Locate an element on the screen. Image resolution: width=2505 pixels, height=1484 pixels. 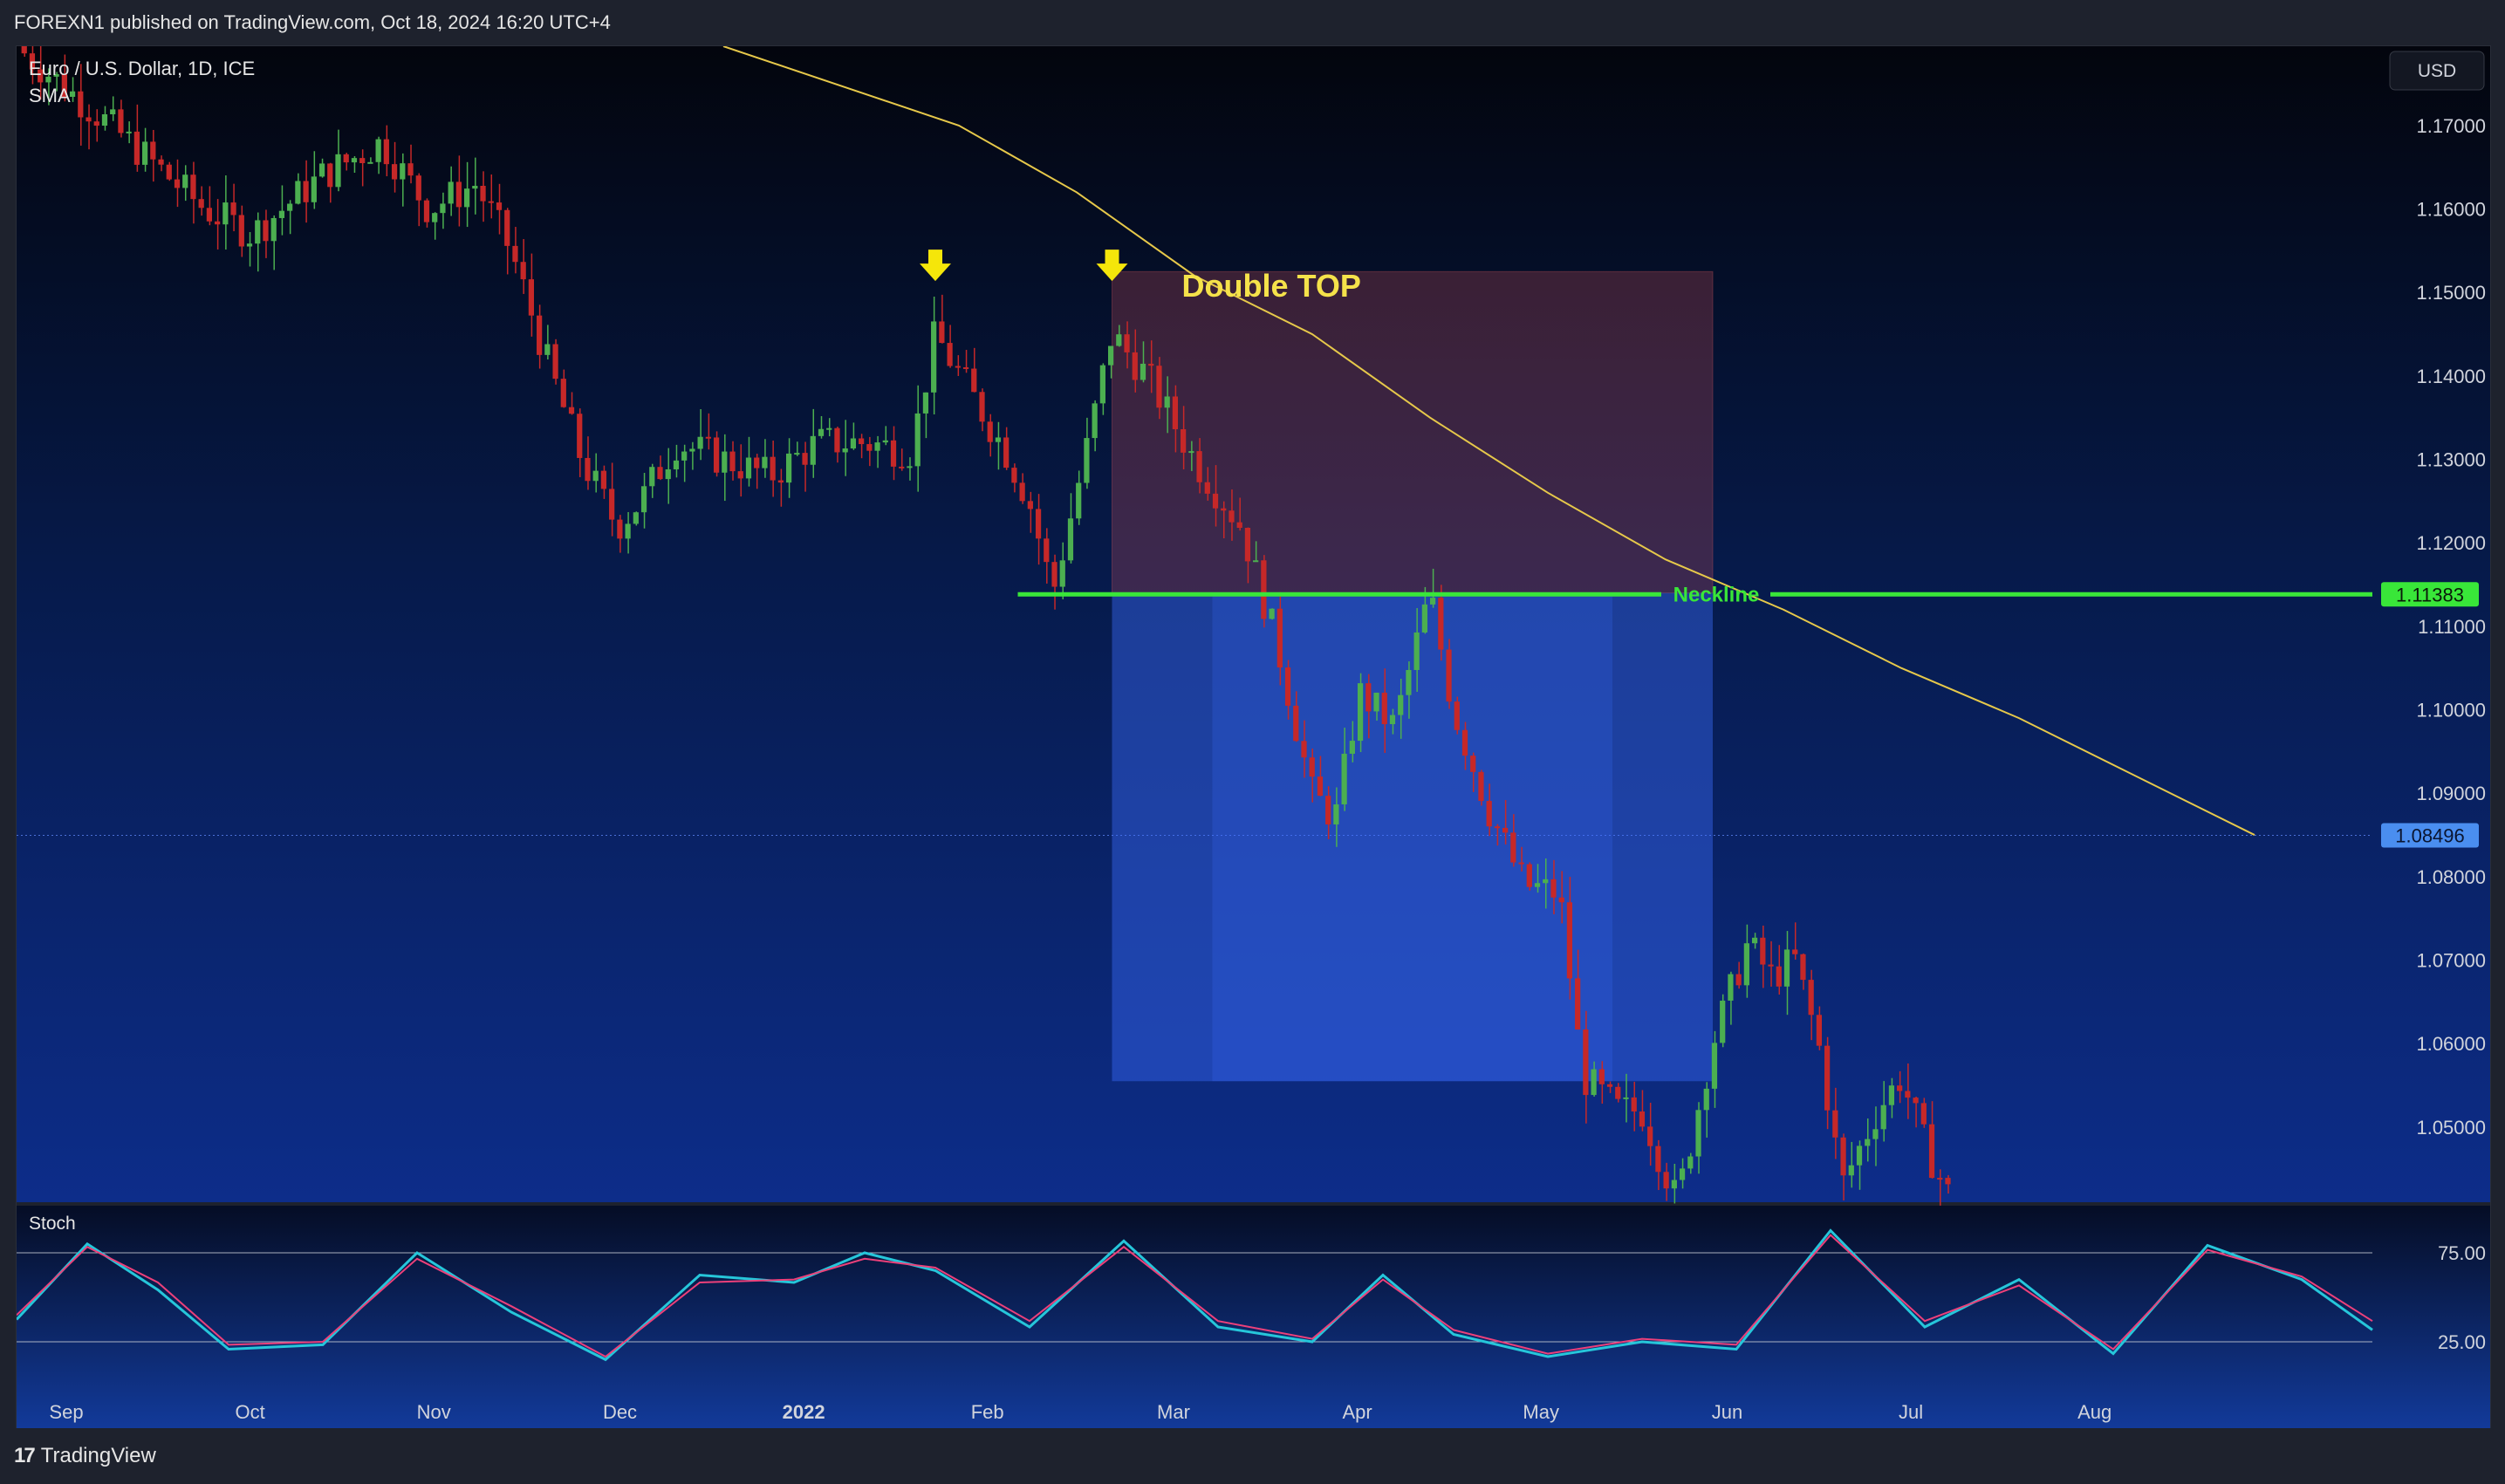
double-top-label: Double TOP is located at coordinates (1271, 286).